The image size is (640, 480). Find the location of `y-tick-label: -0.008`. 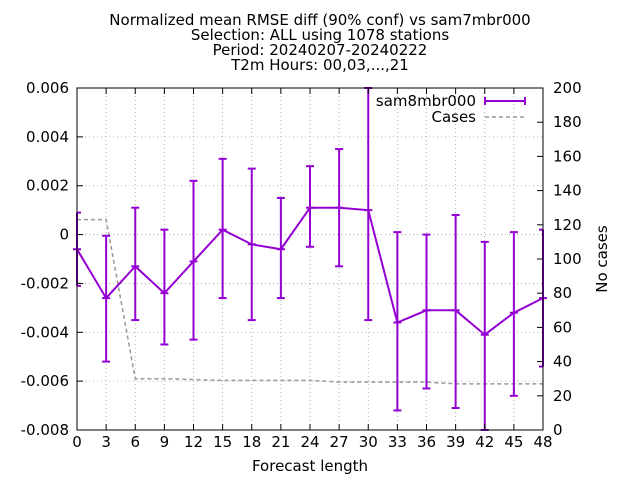

y-tick-label: -0.008 is located at coordinates (45, 430).